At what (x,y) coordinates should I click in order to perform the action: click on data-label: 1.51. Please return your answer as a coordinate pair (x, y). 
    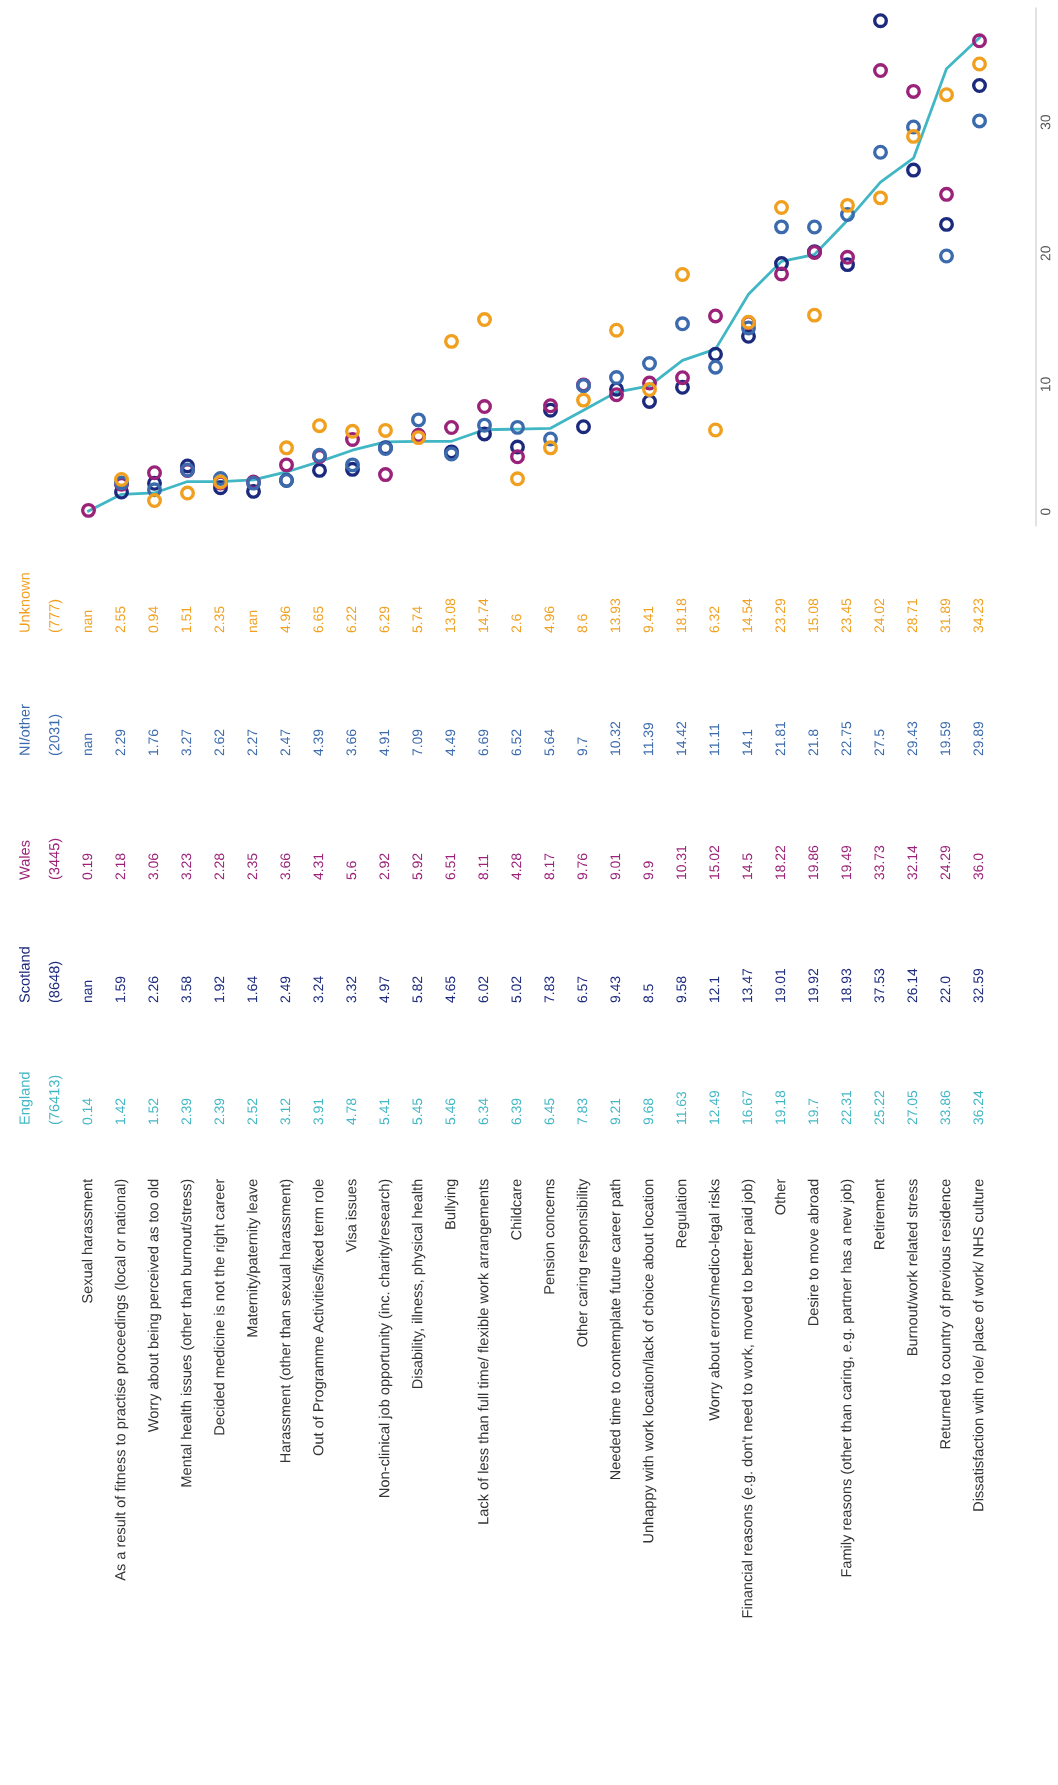
    Looking at the image, I should click on (186, 619).